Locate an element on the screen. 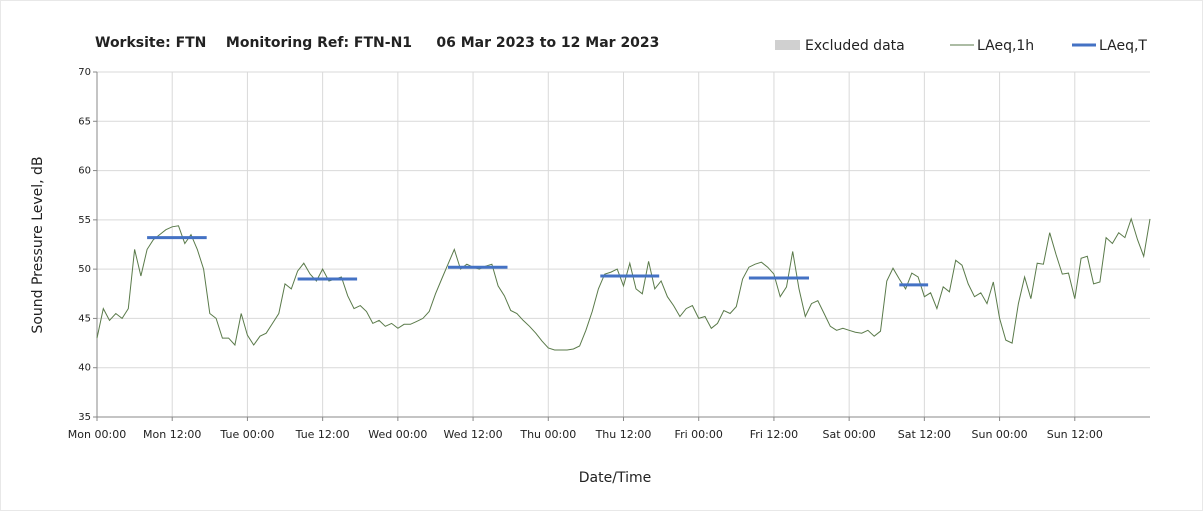 This screenshot has width=1203, height=511. y-tick-label: 55 is located at coordinates (84, 220).